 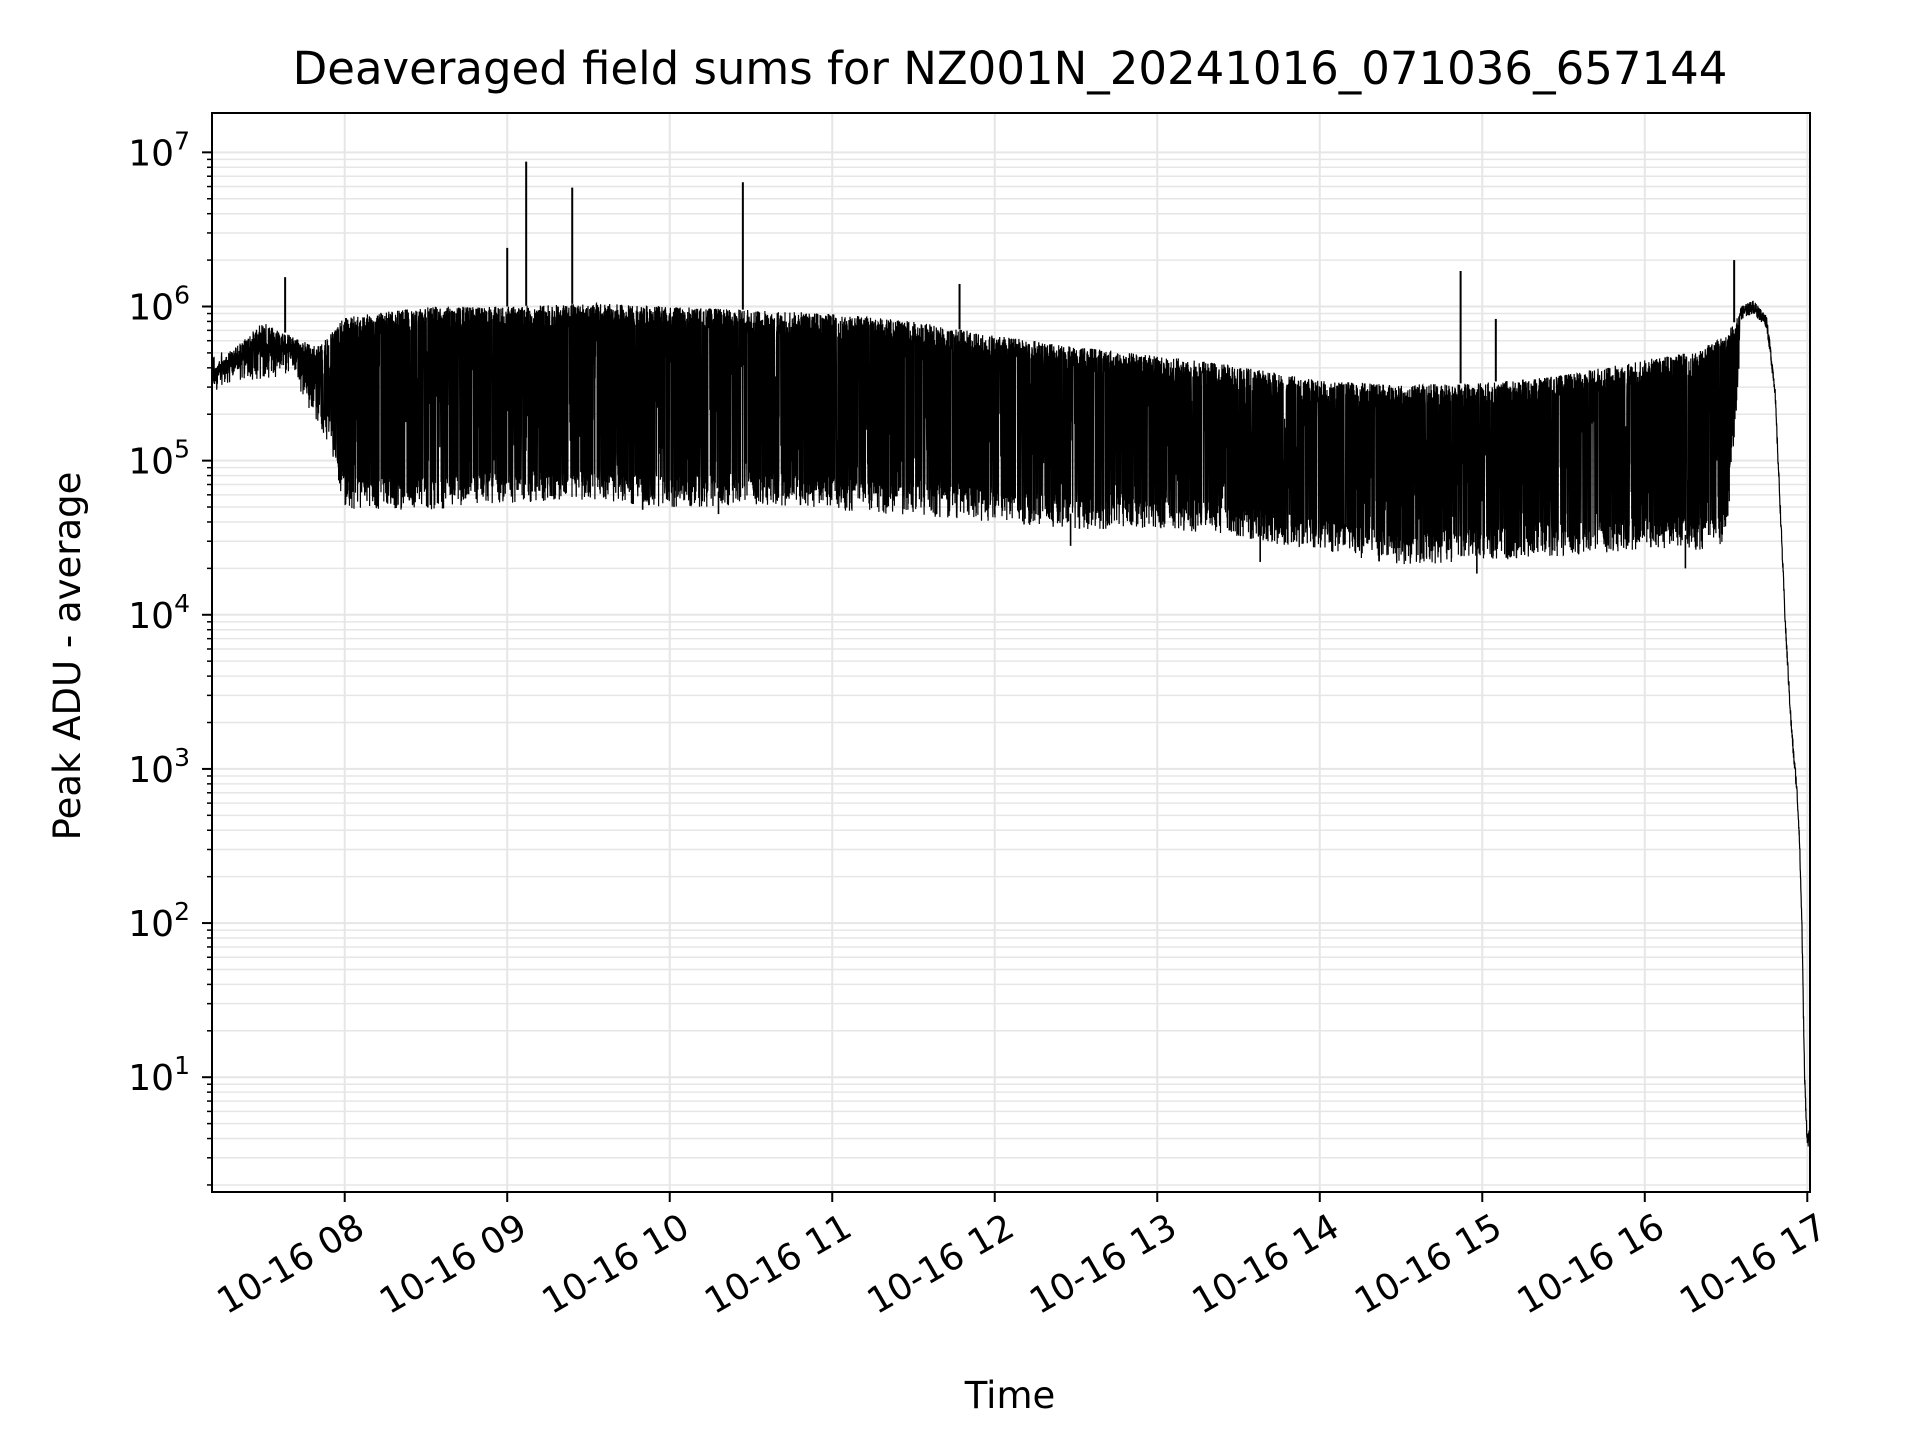 What do you see at coordinates (159, 1075) in the screenshot?
I see `y-tick-label: 10¹` at bounding box center [159, 1075].